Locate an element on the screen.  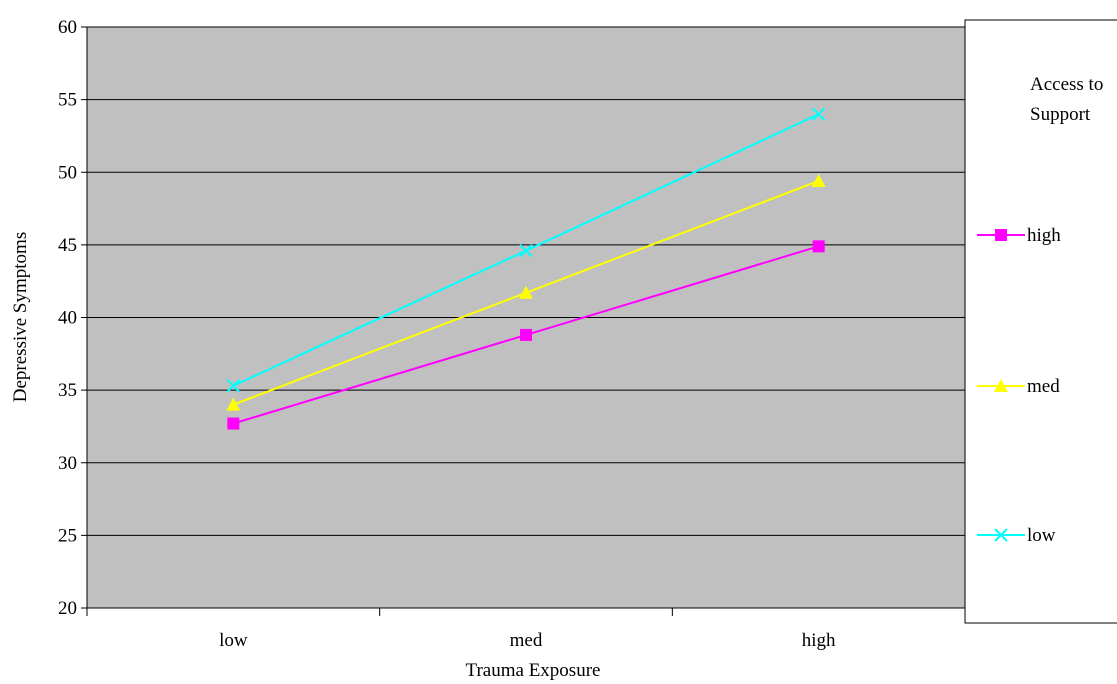
legend-label-high: high is located at coordinates (1044, 235).